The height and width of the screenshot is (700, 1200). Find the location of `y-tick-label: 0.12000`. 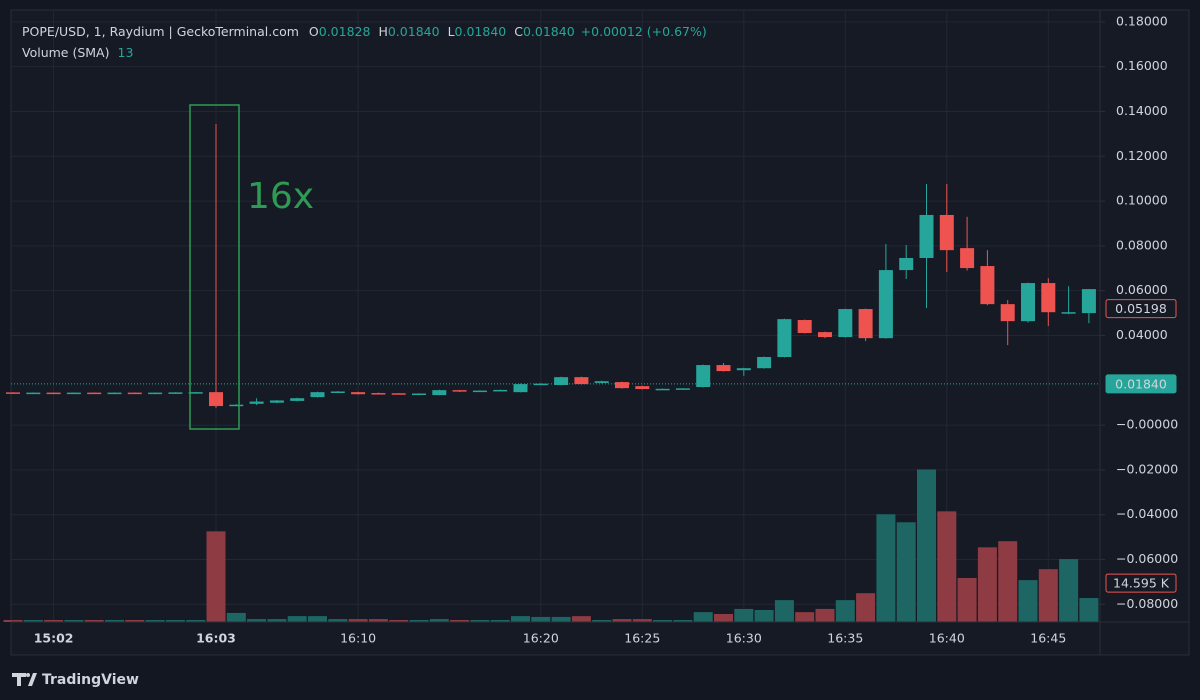

y-tick-label: 0.12000 is located at coordinates (1142, 155).